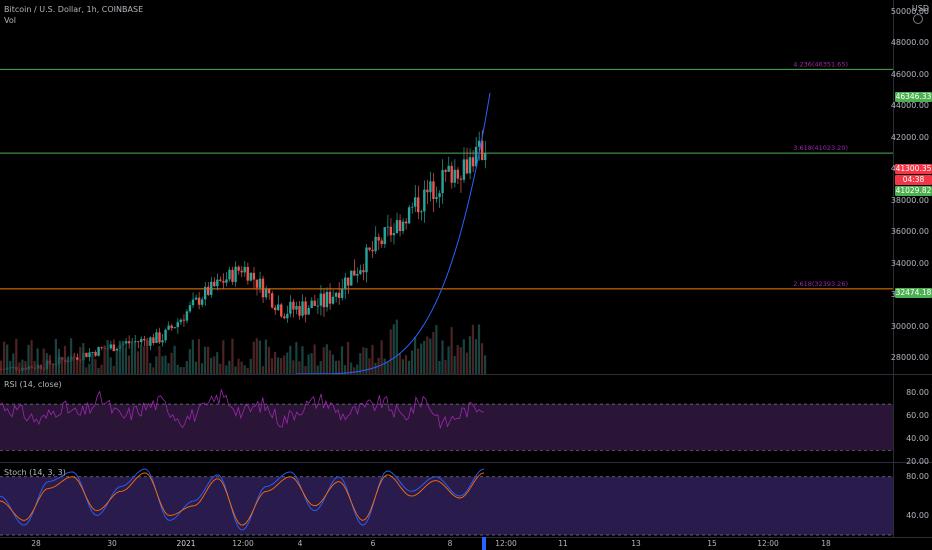 Image resolution: width=932 pixels, height=550 pixels. What do you see at coordinates (909, 263) in the screenshot?
I see `price-tick-label: 34000.00` at bounding box center [909, 263].